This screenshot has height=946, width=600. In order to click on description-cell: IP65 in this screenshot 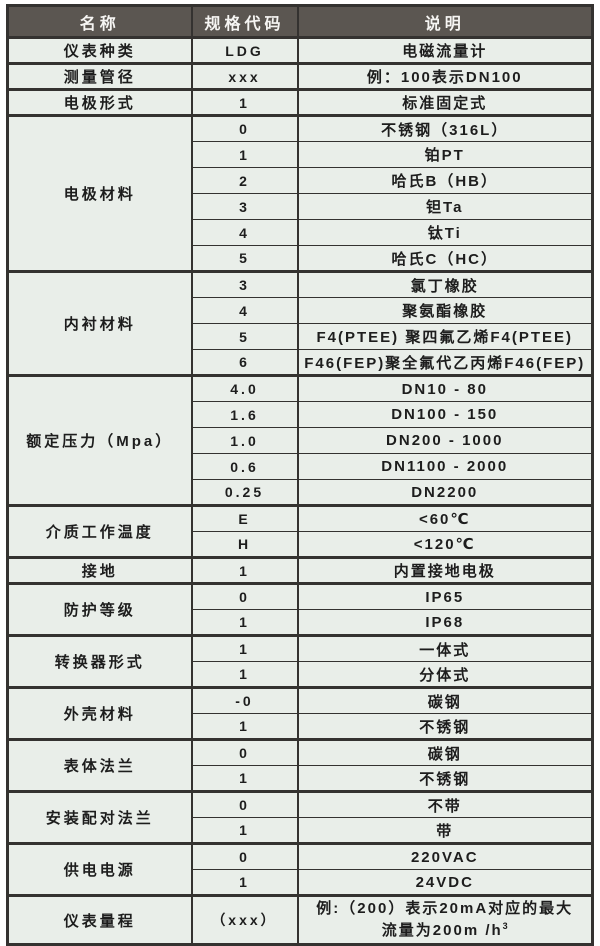, I will do `click(445, 596)`.